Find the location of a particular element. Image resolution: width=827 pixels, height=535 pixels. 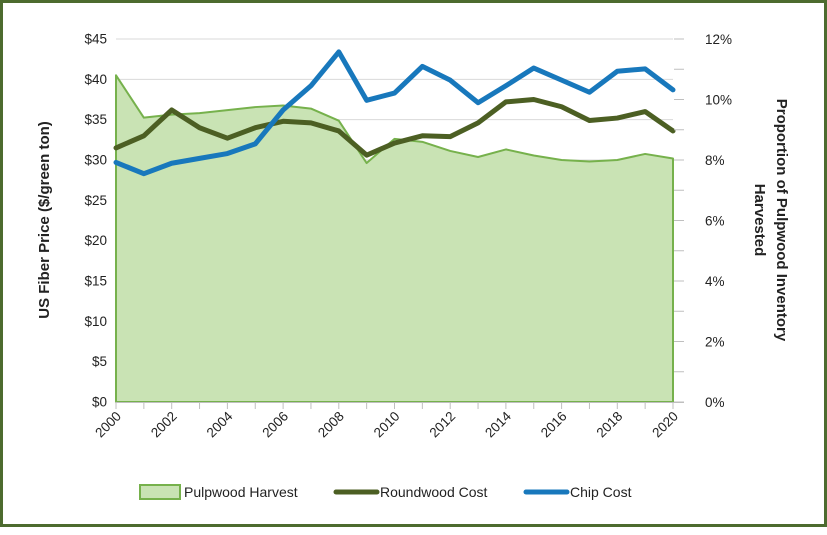

legend-item-chip-cost: Chip Cost is located at coordinates (577, 492).